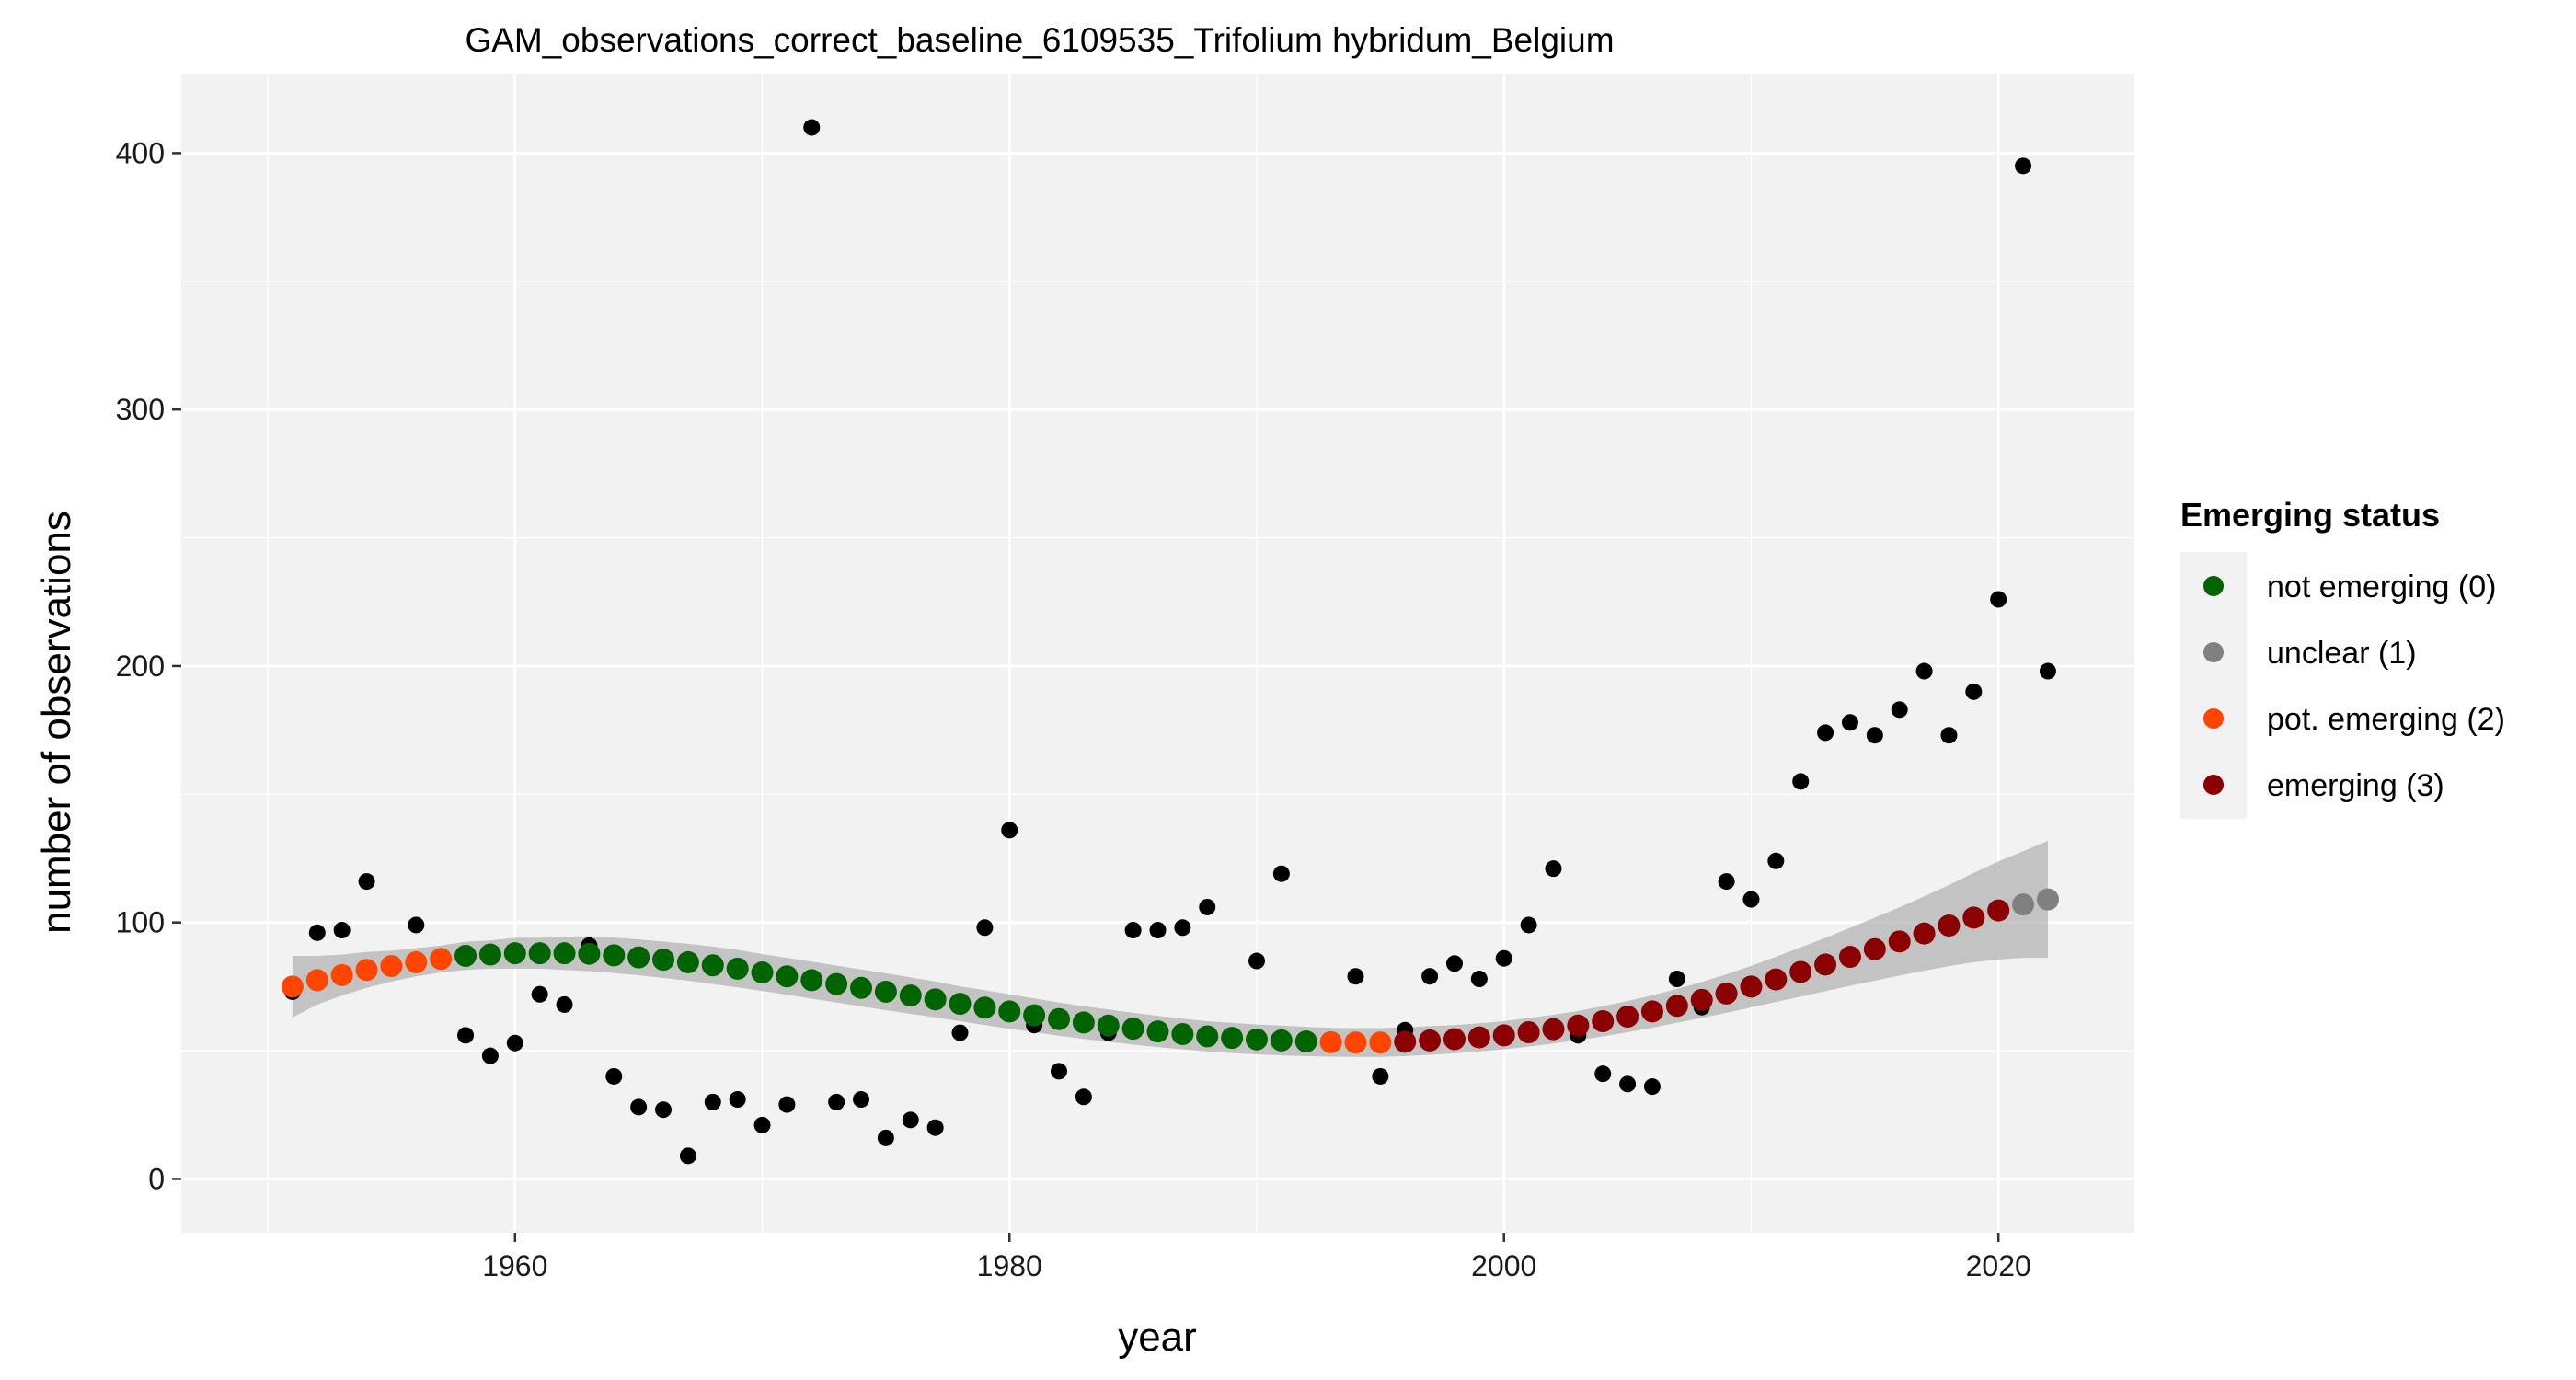 This screenshot has width=2576, height=1380. What do you see at coordinates (2355, 785) in the screenshot?
I see `legend-label: emerging (3)` at bounding box center [2355, 785].